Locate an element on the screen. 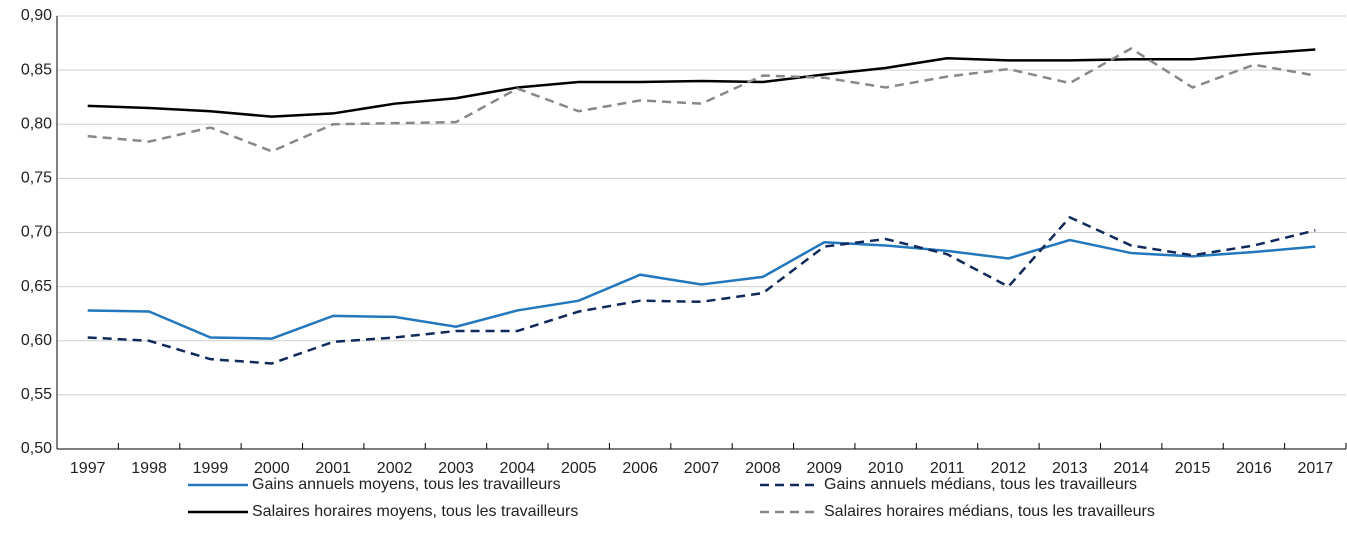 The image size is (1347, 551). y-tick-label: 0,75 is located at coordinates (36, 178).